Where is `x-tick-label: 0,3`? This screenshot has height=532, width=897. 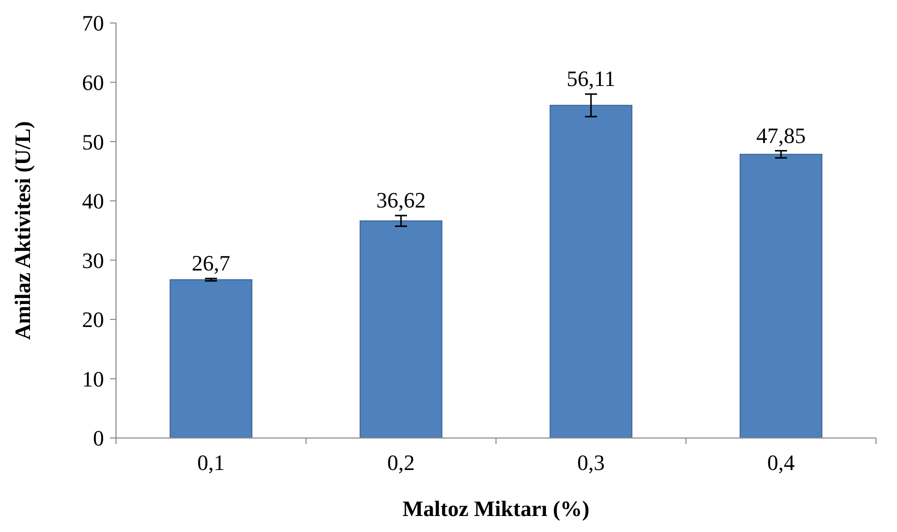
x-tick-label: 0,3 is located at coordinates (591, 462).